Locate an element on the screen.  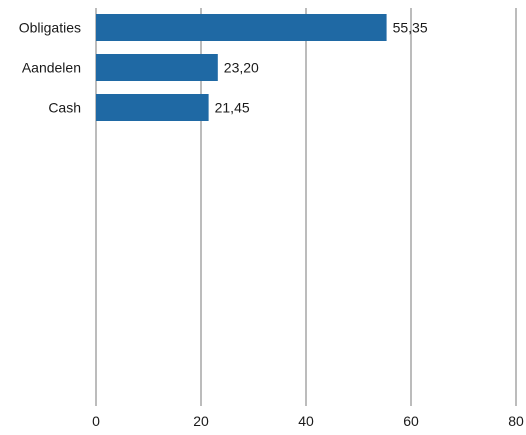
bar-aandelen is located at coordinates (157, 67).